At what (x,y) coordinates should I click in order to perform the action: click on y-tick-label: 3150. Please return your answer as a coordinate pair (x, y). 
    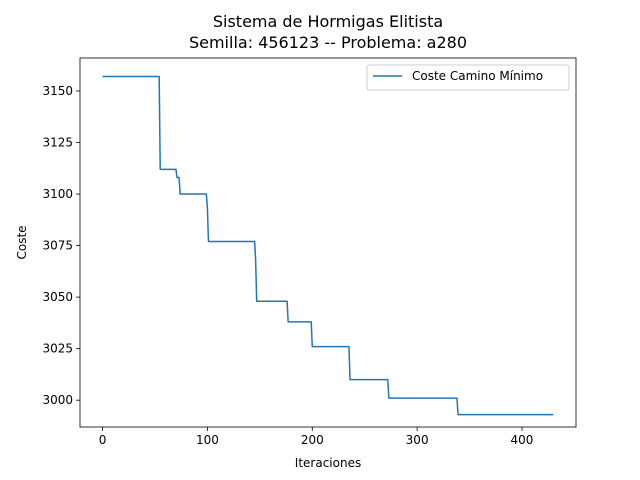
    Looking at the image, I should click on (57, 91).